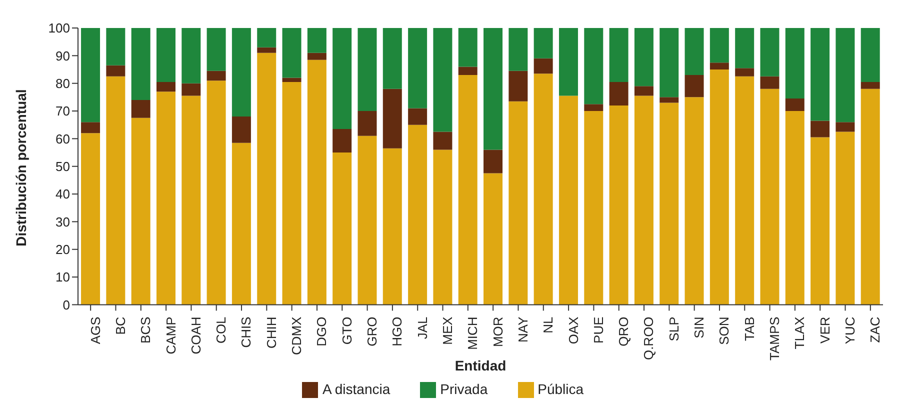  What do you see at coordinates (573, 330) in the screenshot?
I see `x-tick-label: OAX` at bounding box center [573, 330].